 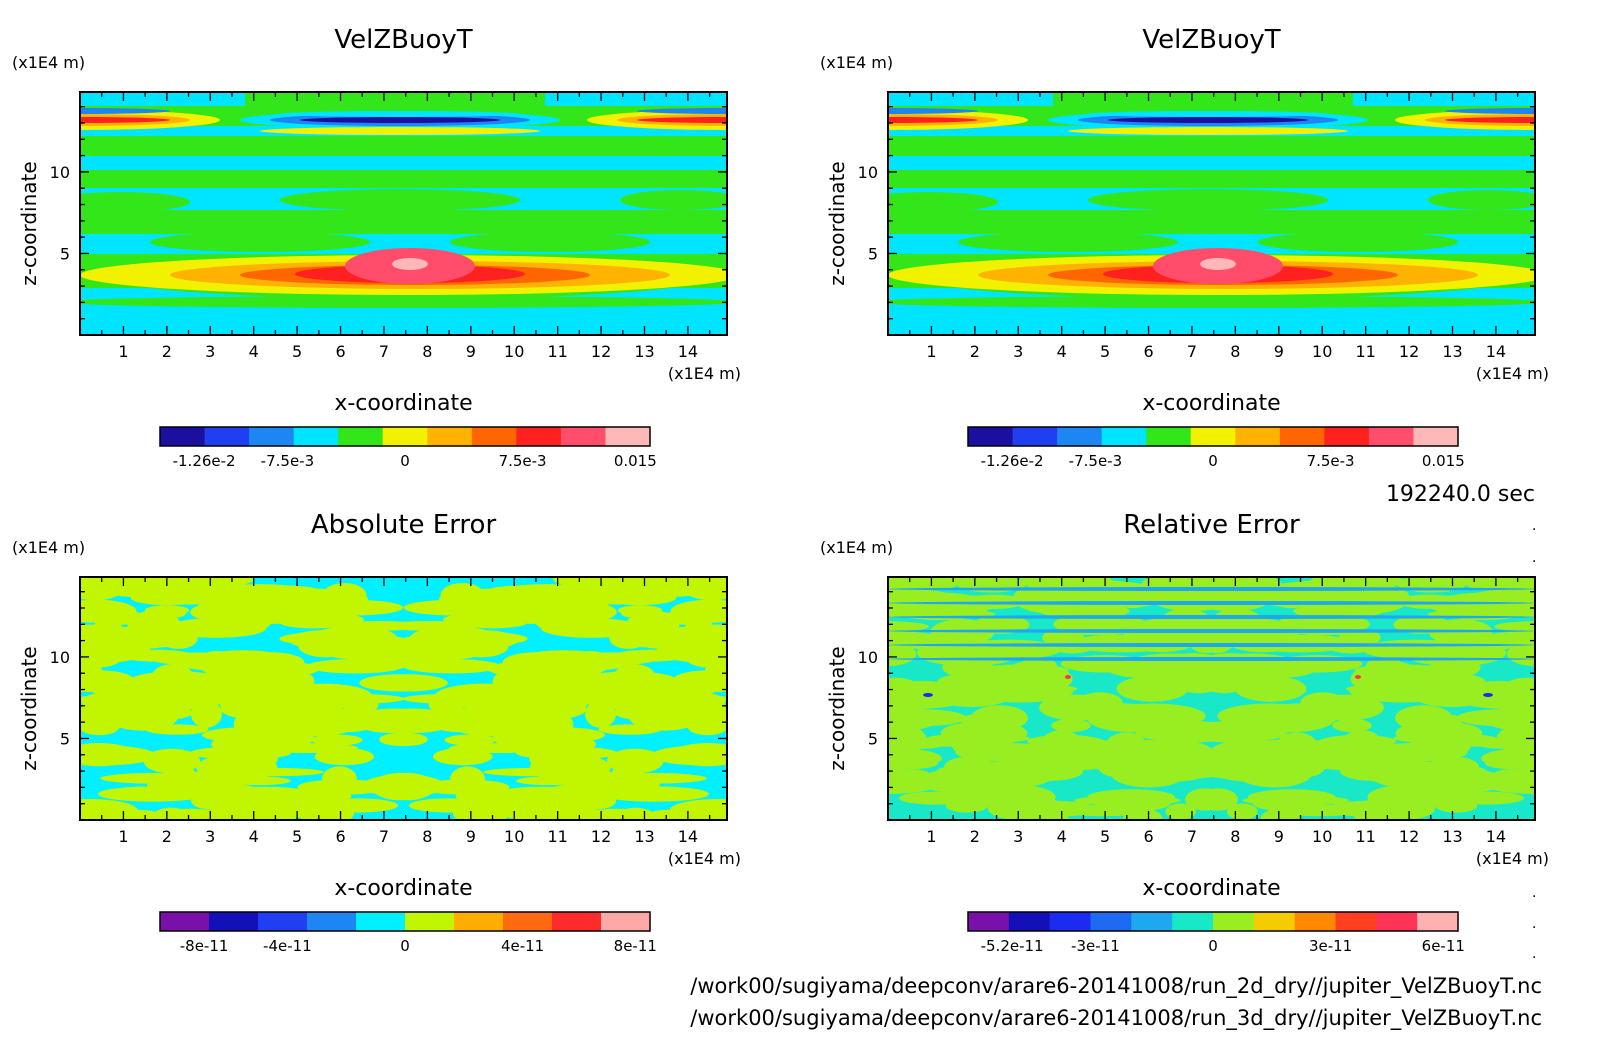 What do you see at coordinates (403, 403) in the screenshot?
I see `x-axis-label: x-coordinate` at bounding box center [403, 403].